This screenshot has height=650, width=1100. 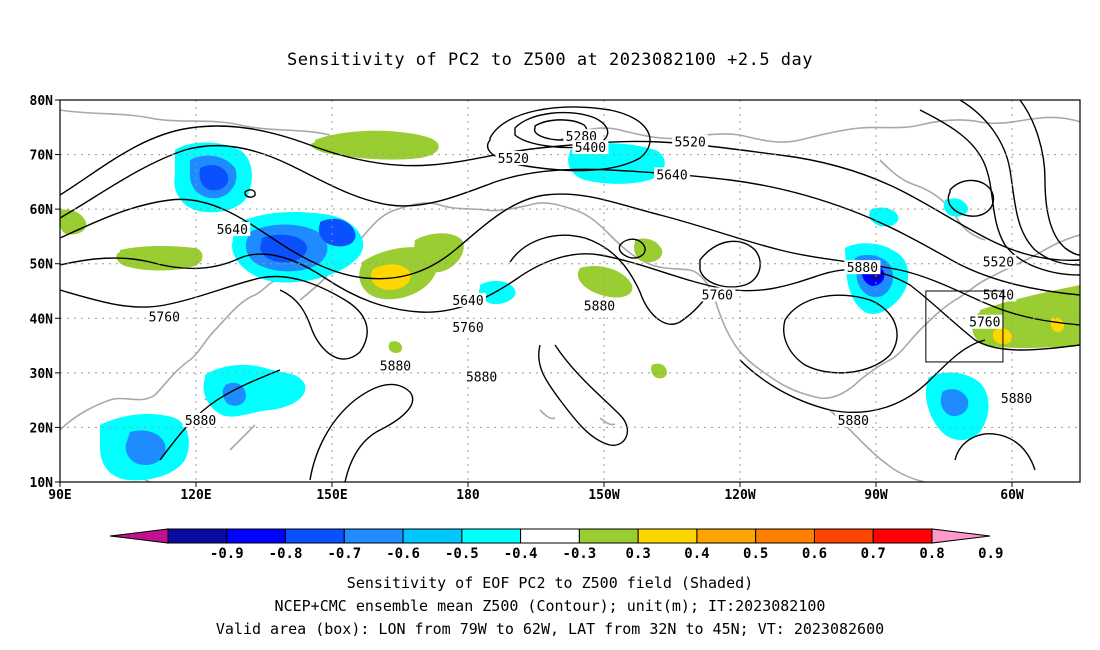 I want to click on colorbar-label: 0.5, so click(x=755, y=554).